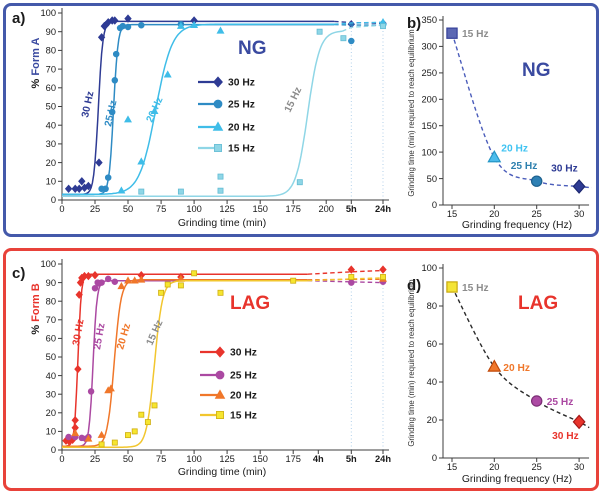  What do you see at coordinates (241, 128) in the screenshot?
I see `legend-label: 20 Hz` at bounding box center [241, 128].